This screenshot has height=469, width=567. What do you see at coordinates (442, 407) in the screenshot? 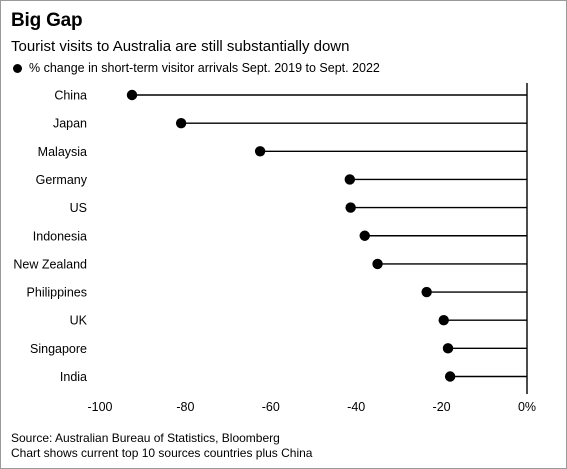
I see `x-tick-label: -20` at bounding box center [442, 407].